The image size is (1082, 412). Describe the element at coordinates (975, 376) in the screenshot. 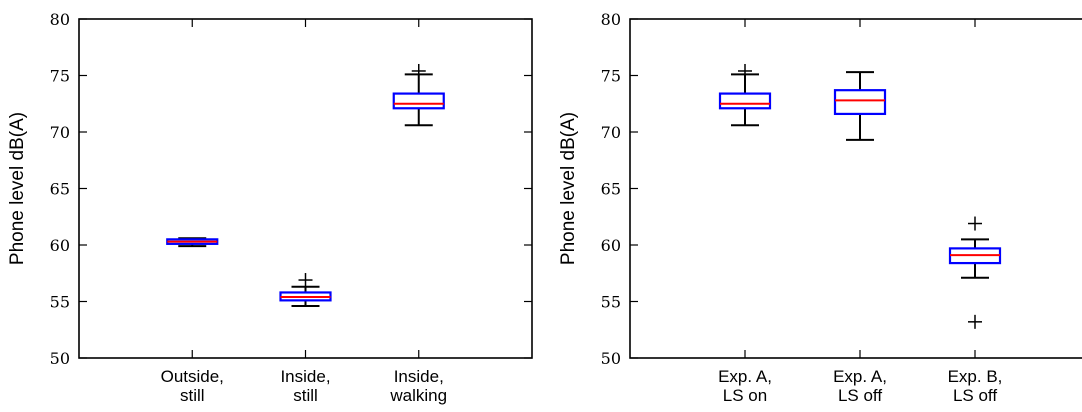

I see `x-category-label: Exp. B,` at that location.